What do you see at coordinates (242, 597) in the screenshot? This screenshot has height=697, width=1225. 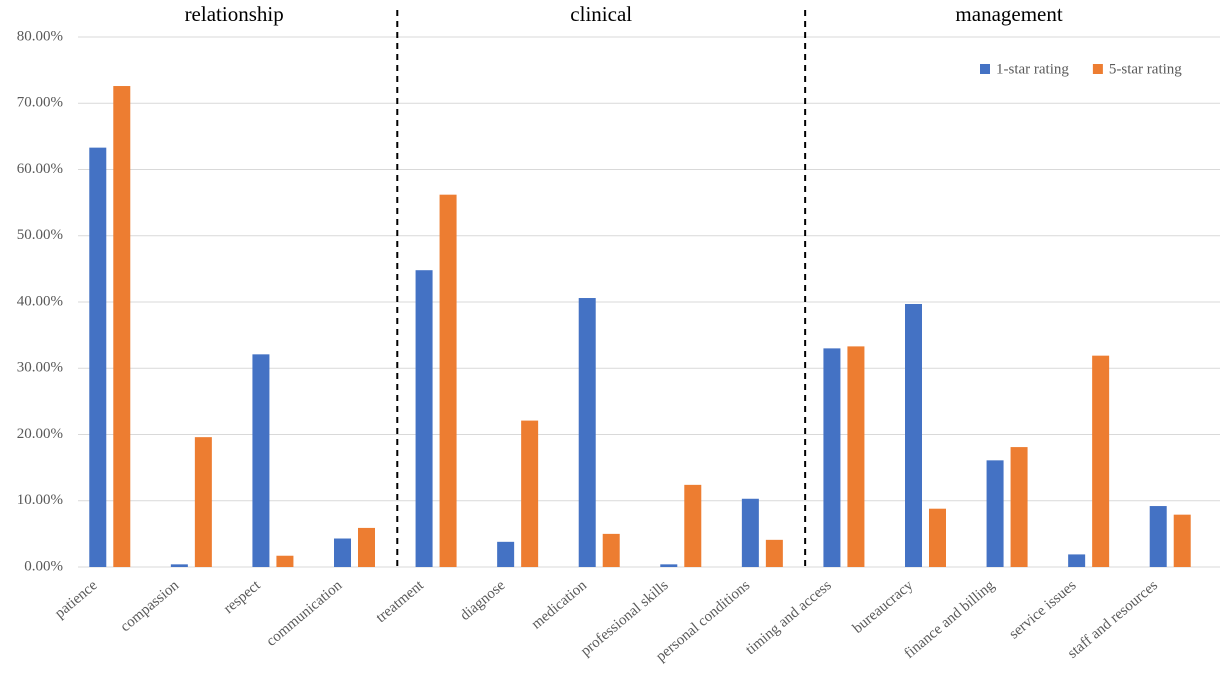 I see `x-tick-label: respect` at bounding box center [242, 597].